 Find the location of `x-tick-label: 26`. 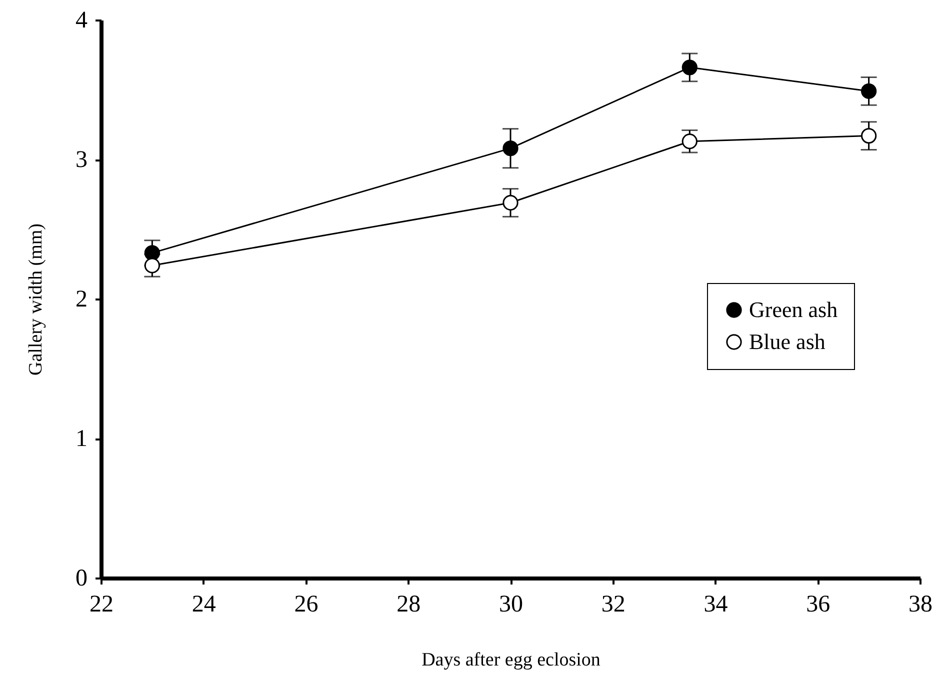

x-tick-label: 26 is located at coordinates (306, 605).